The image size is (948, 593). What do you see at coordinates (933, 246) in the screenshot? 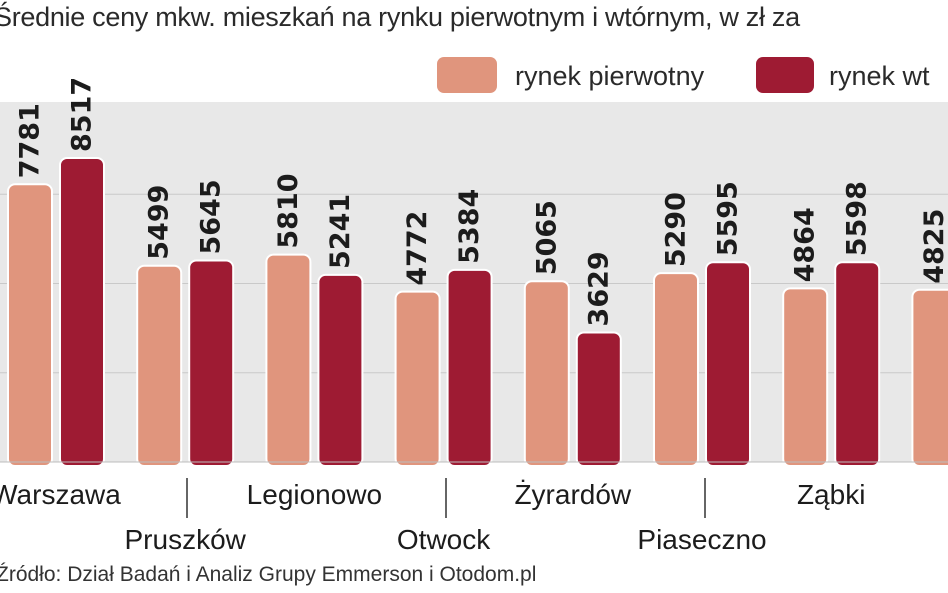
I see `value-label-primary-7: 4825` at bounding box center [933, 246].